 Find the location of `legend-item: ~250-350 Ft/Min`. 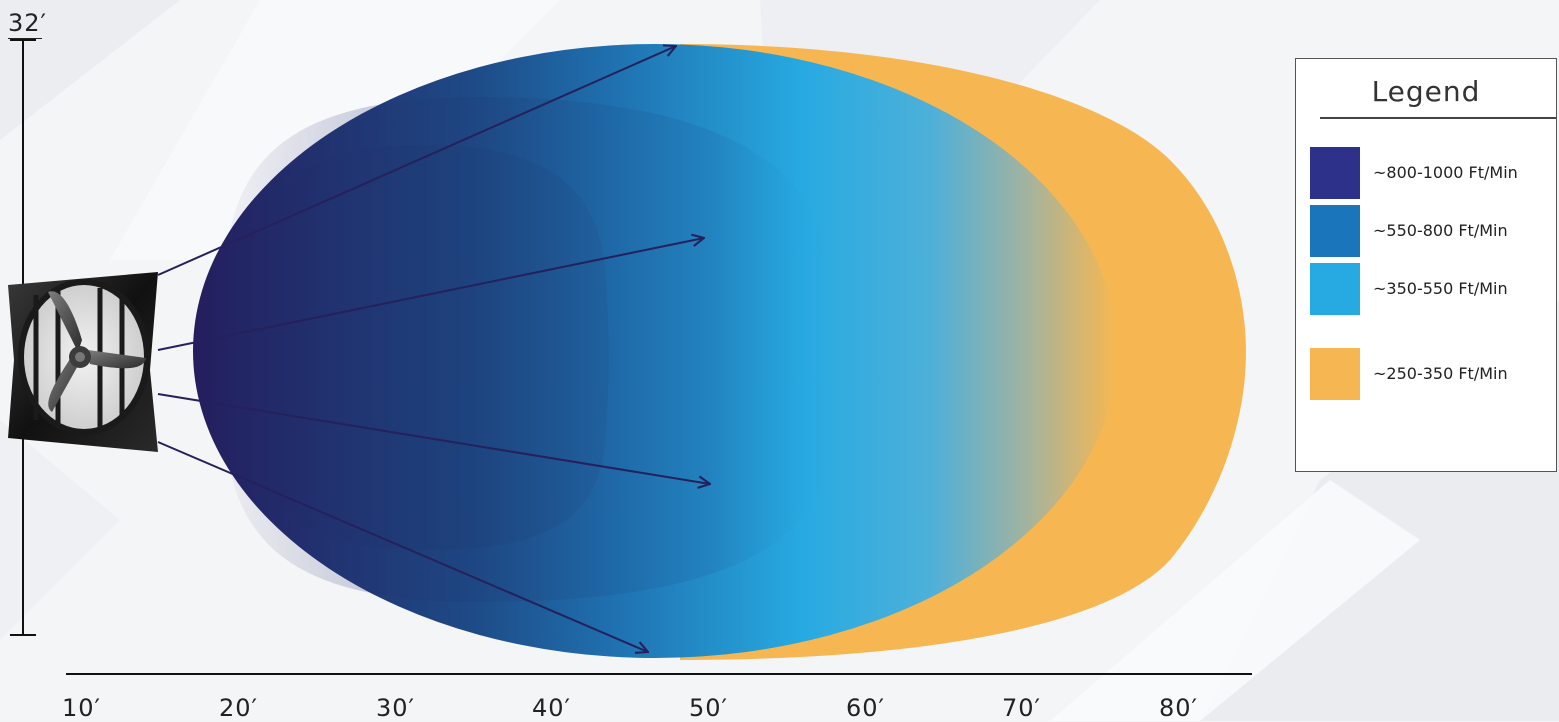

legend-item: ~250-350 Ft/Min is located at coordinates (1434, 376).